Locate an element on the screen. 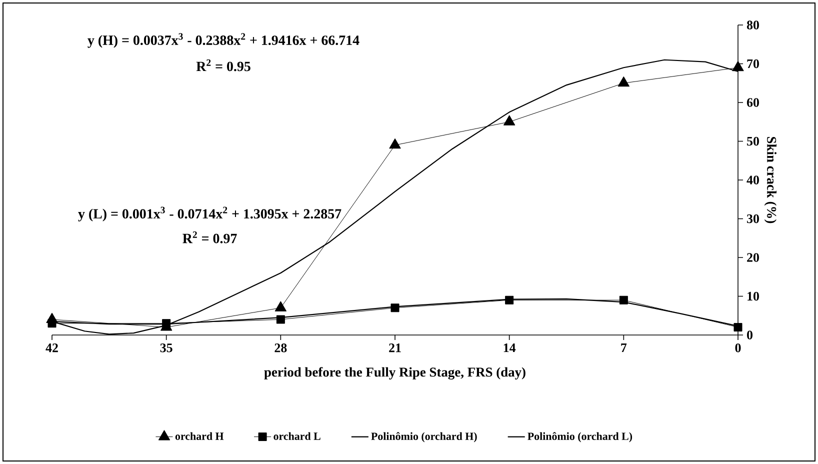  legend-label: Polinômio (orchard H) is located at coordinates (424, 437).